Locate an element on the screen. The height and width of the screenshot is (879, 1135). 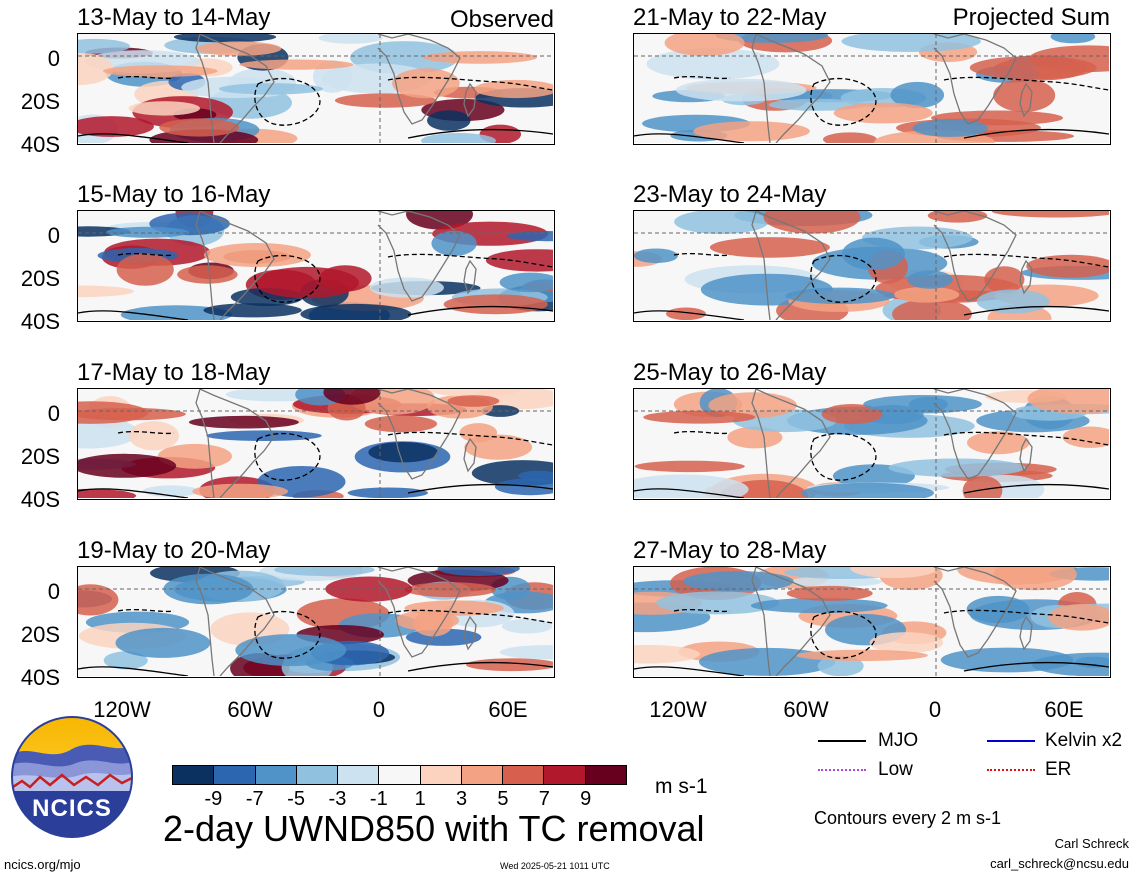
colorbar-label: 7 is located at coordinates (544, 799).